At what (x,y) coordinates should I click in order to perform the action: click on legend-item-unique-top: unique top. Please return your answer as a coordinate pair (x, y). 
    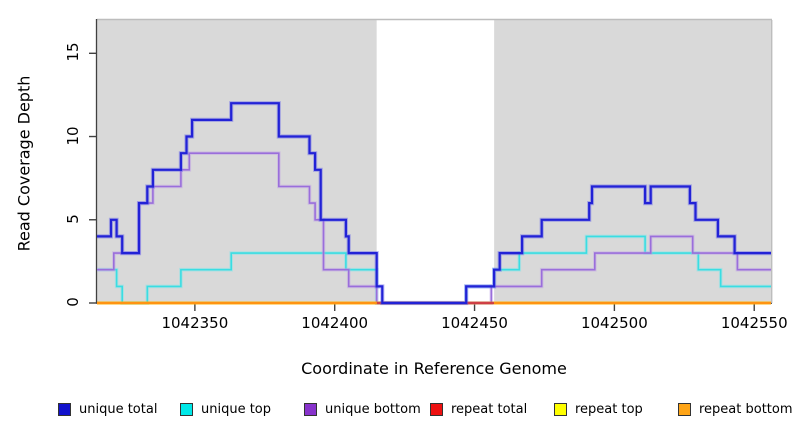
    Looking at the image, I should click on (225, 409).